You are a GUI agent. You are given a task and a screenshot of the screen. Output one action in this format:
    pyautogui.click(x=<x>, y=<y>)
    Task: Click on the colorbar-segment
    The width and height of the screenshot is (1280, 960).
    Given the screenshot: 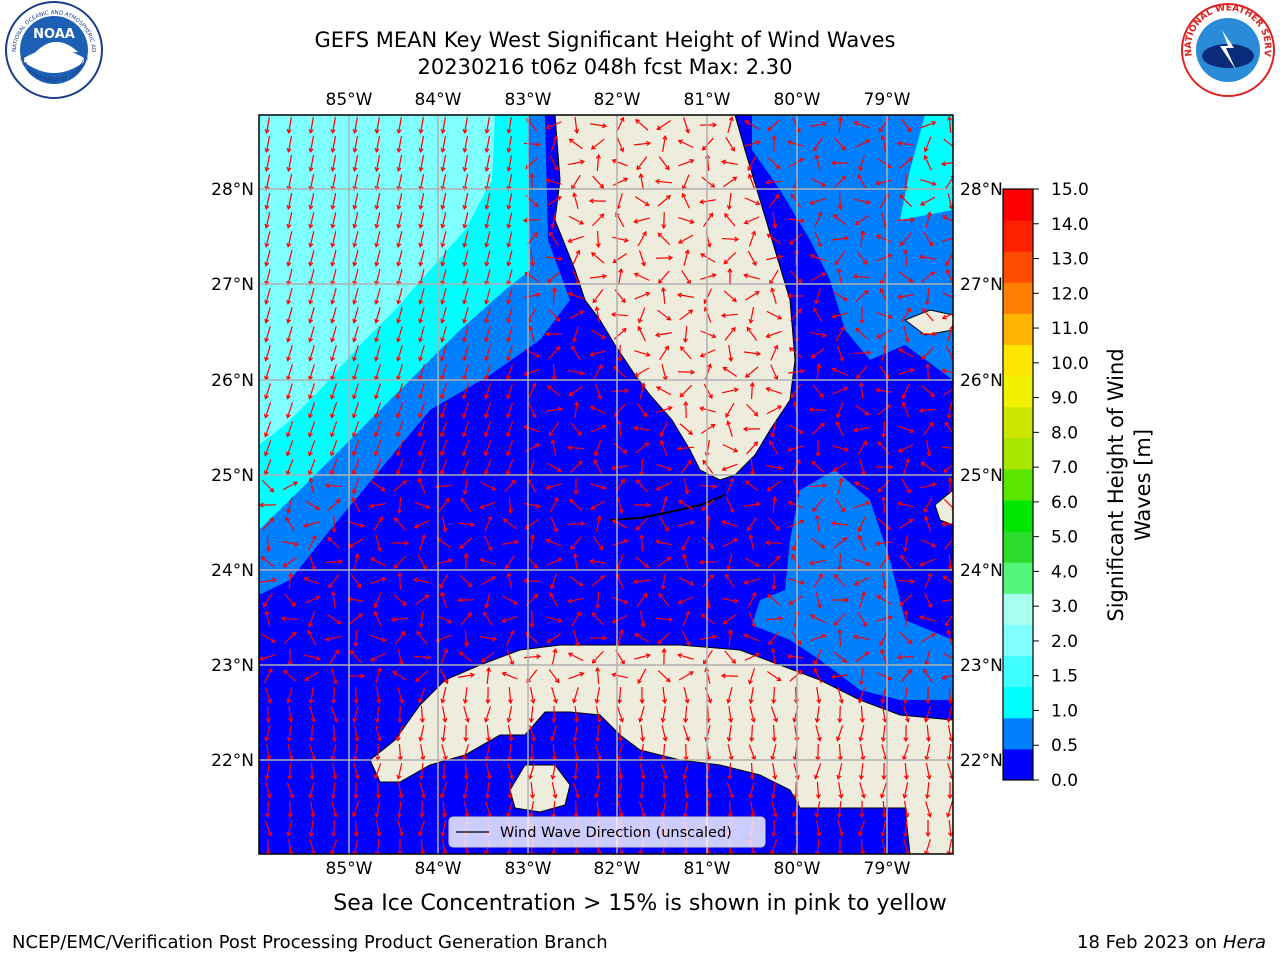 What is the action you would take?
    pyautogui.click(x=1018, y=360)
    